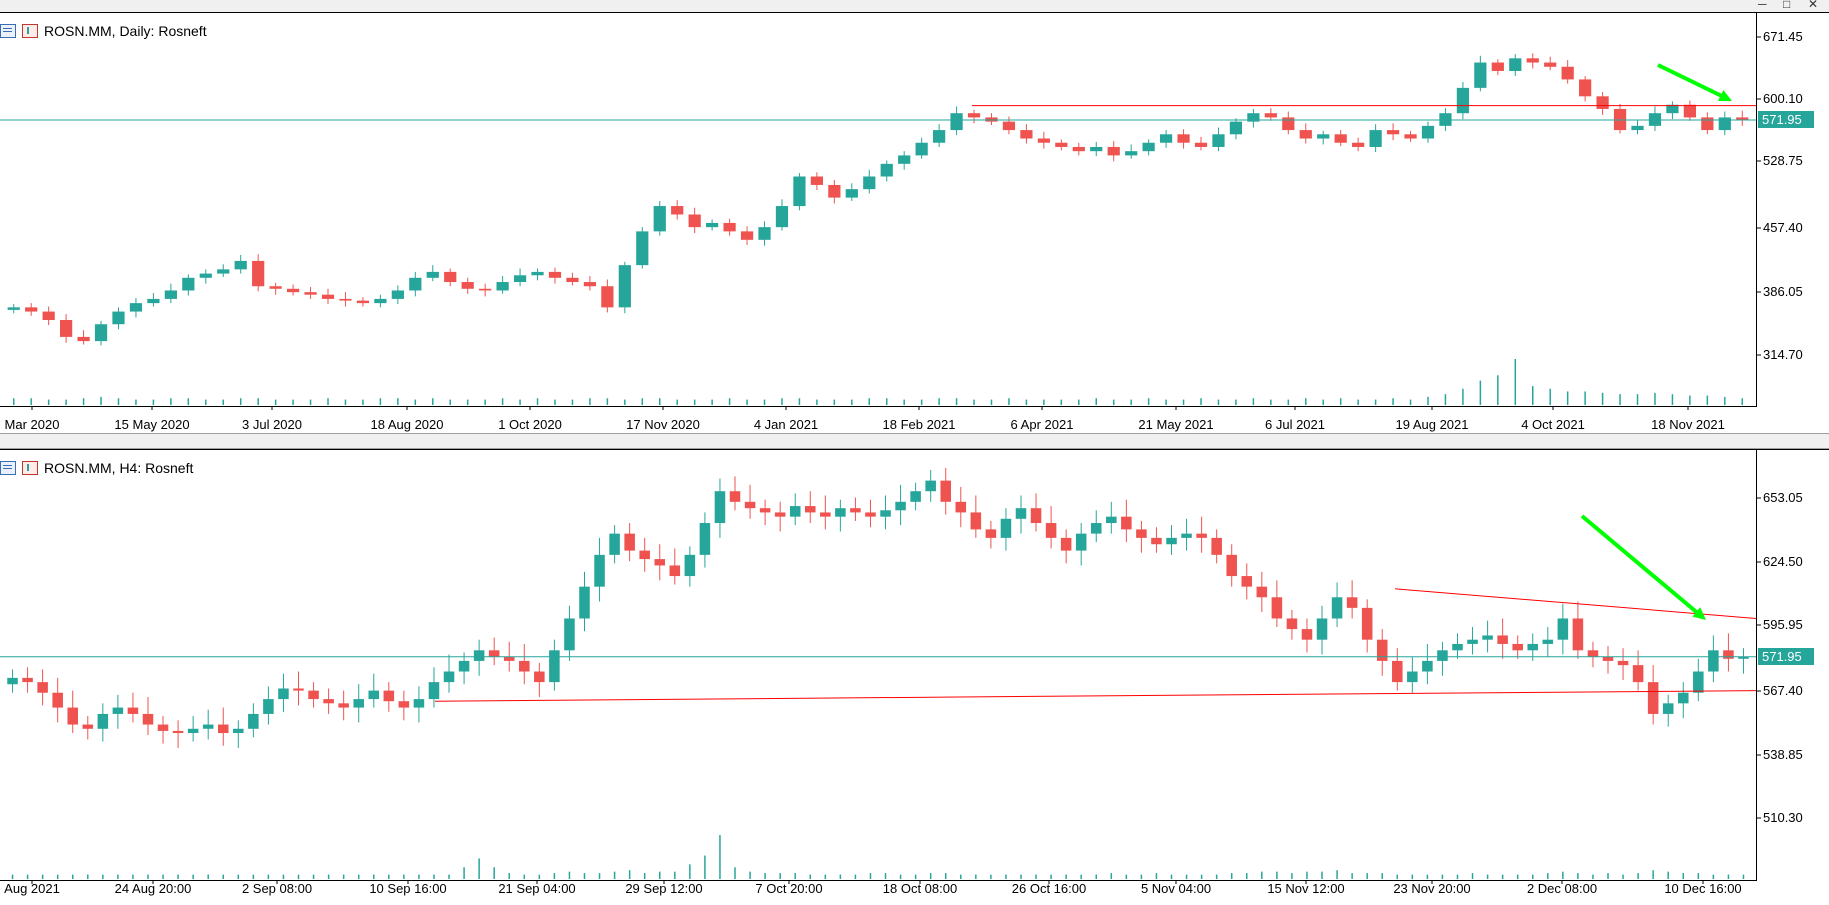  What do you see at coordinates (664, 888) in the screenshot?
I see `x-tick-label: 29 Sep 12:00` at bounding box center [664, 888].